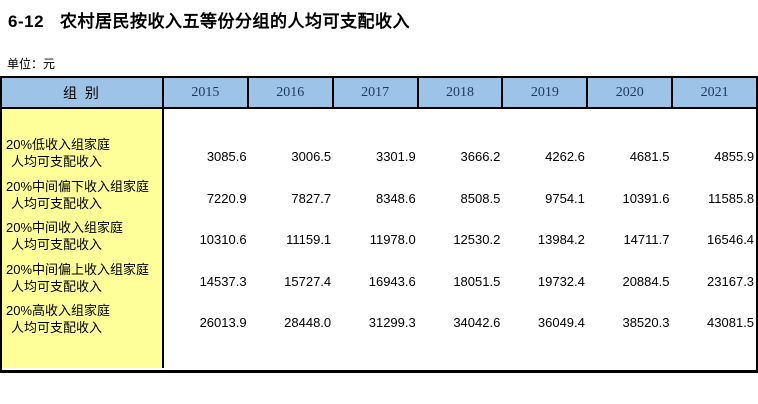 This screenshot has width=758, height=404. What do you see at coordinates (308, 281) in the screenshot?
I see `value-cell: 15727.4` at bounding box center [308, 281].